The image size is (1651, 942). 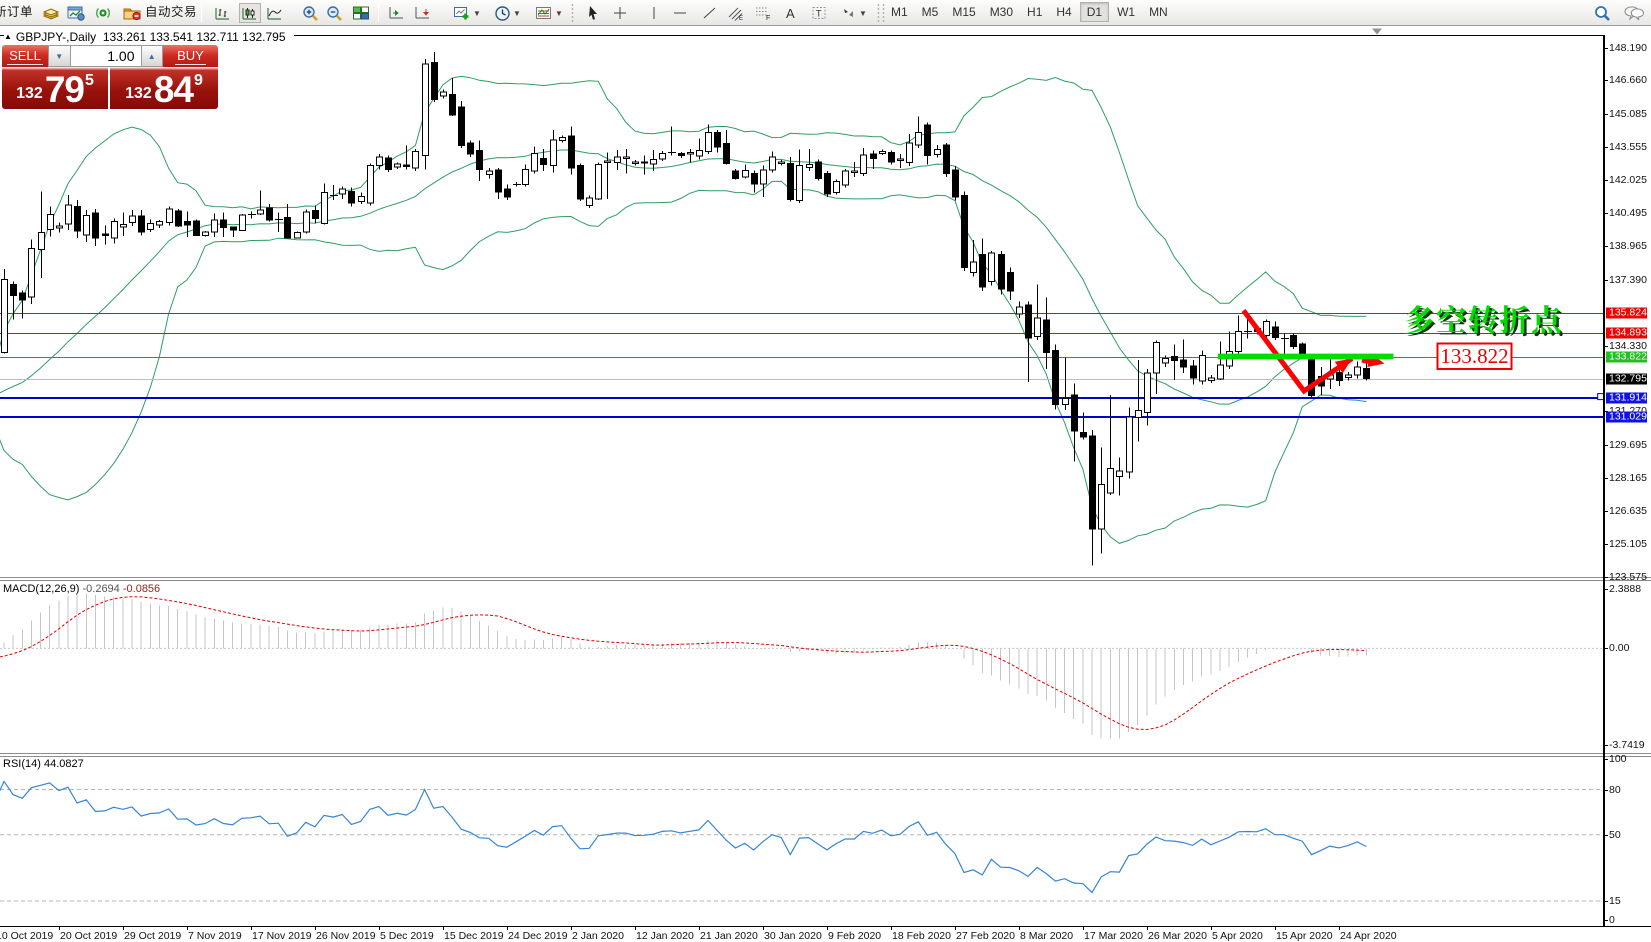 I want to click on chat-icon, so click(x=1634, y=13).